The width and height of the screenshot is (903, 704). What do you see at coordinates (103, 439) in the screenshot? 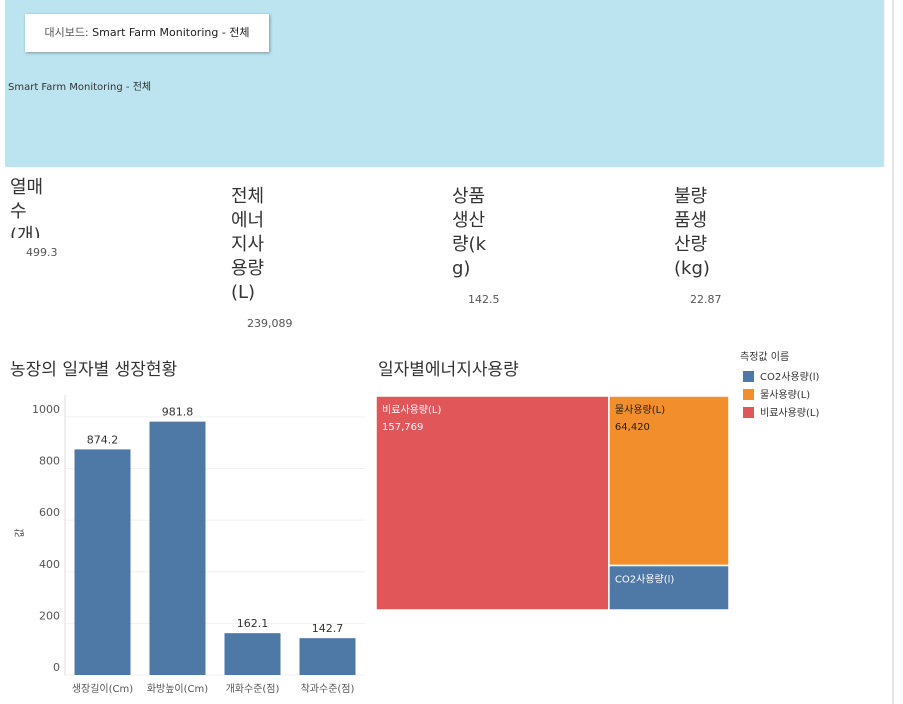
I see `value-label: 874.2` at bounding box center [103, 439].